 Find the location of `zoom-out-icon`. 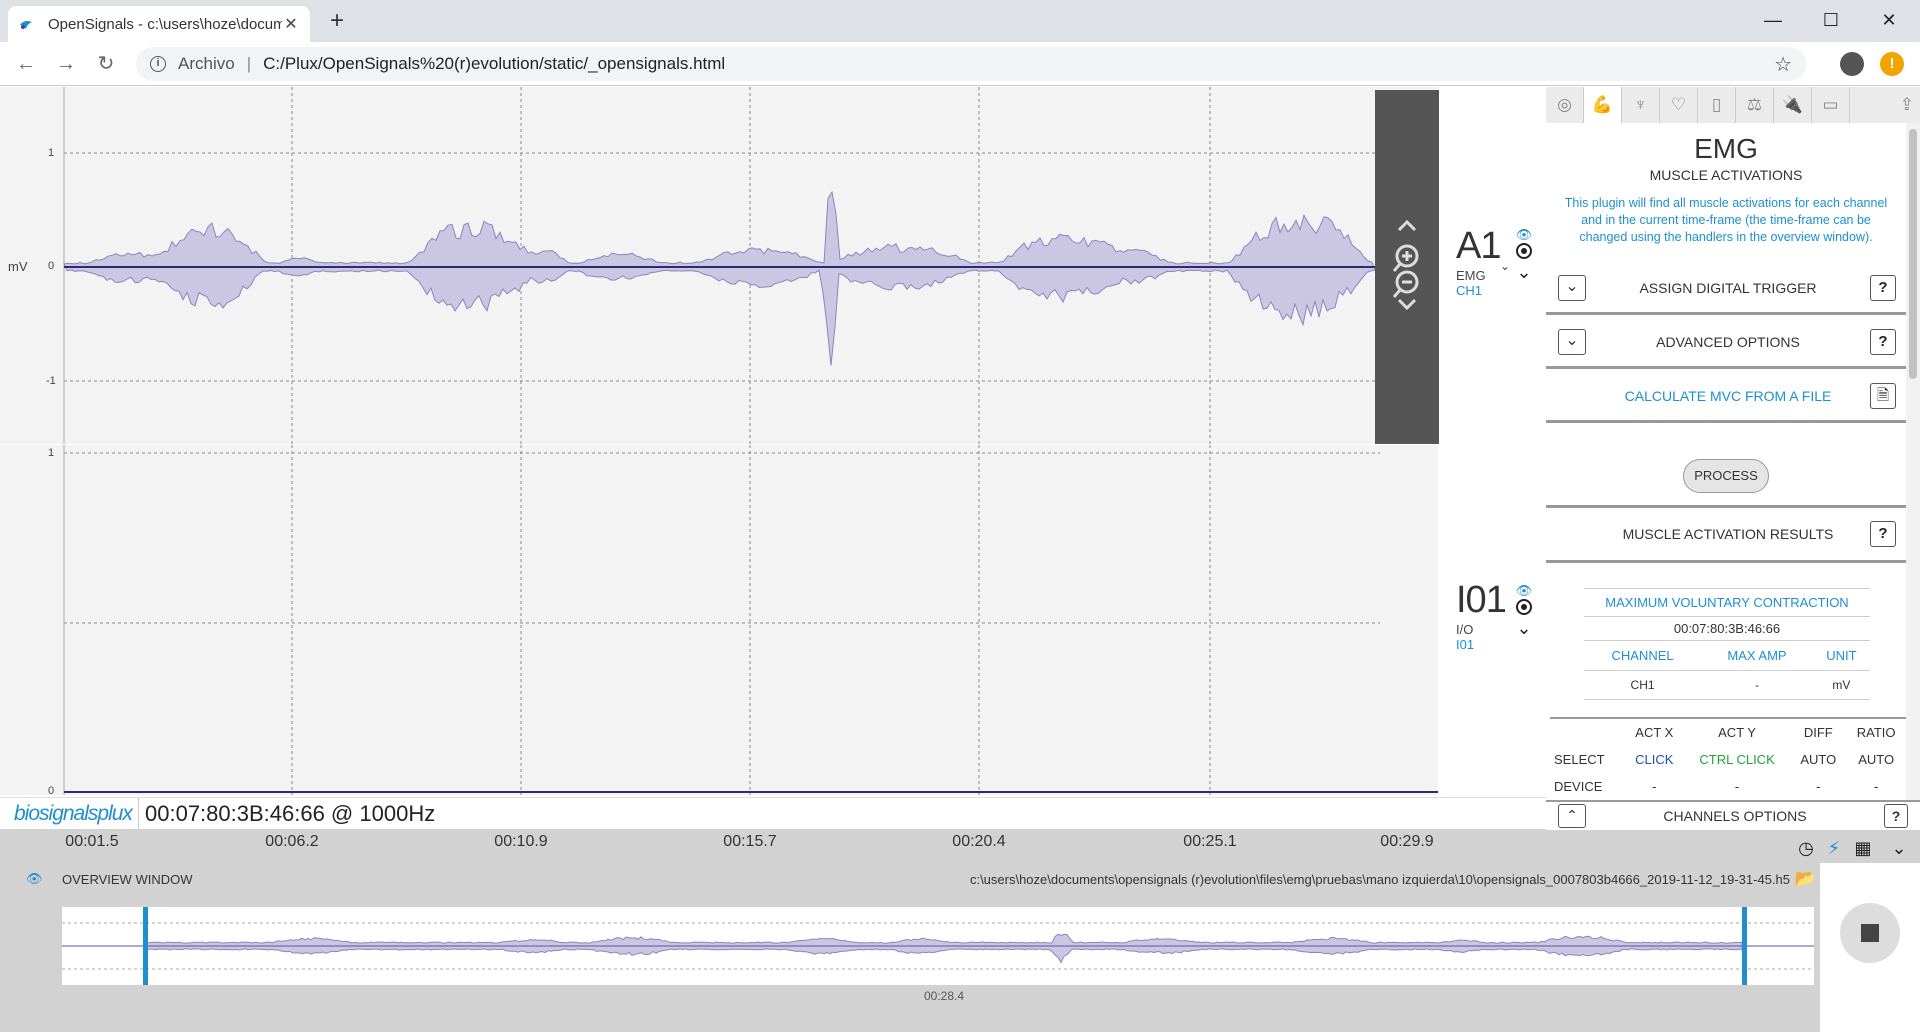

zoom-out-icon is located at coordinates (1405, 284).